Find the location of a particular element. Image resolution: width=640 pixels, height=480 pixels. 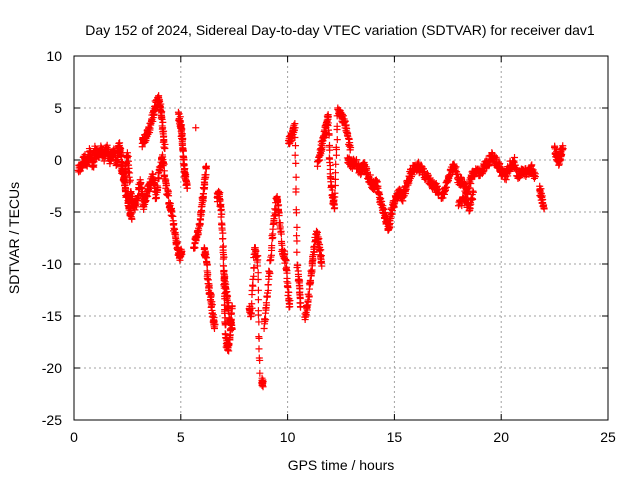

y-tick-label: 10 is located at coordinates (54, 56).